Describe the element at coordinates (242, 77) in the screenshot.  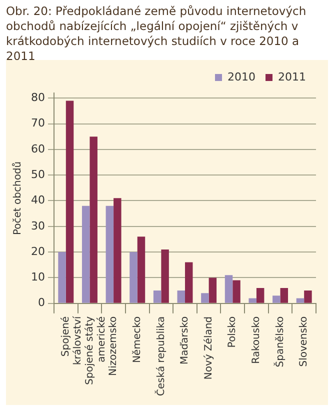
I see `legend-label: 2010` at that location.